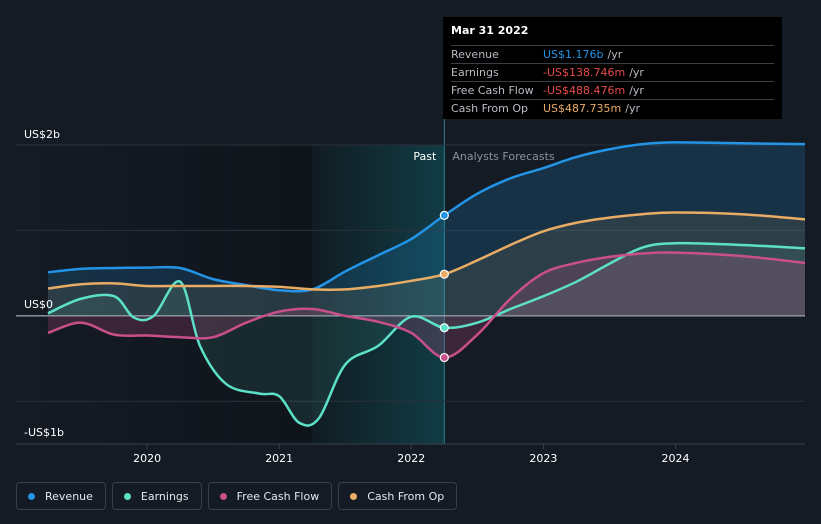 This screenshot has width=821, height=524. Describe the element at coordinates (406, 496) in the screenshot. I see `legend-label: Cash From Op` at that location.